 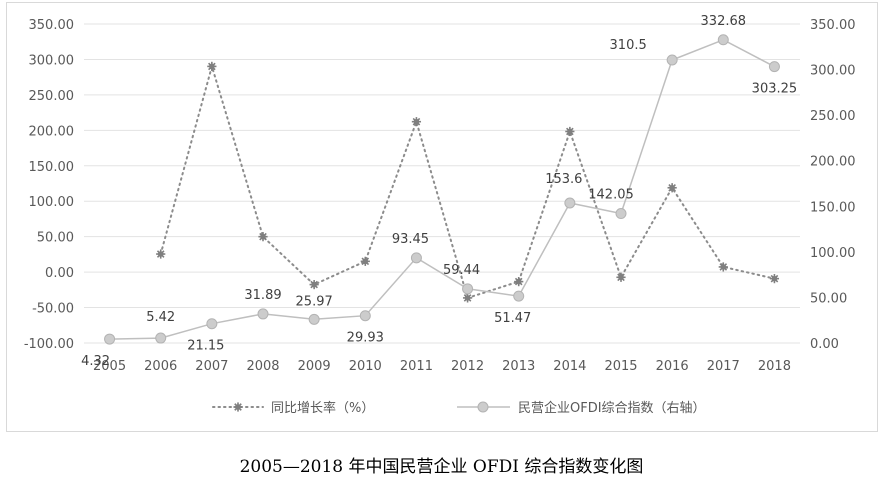 I want to click on legend-ofdi-index-label: 民营企业OFDI综合指数（右轴）, so click(x=612, y=408).